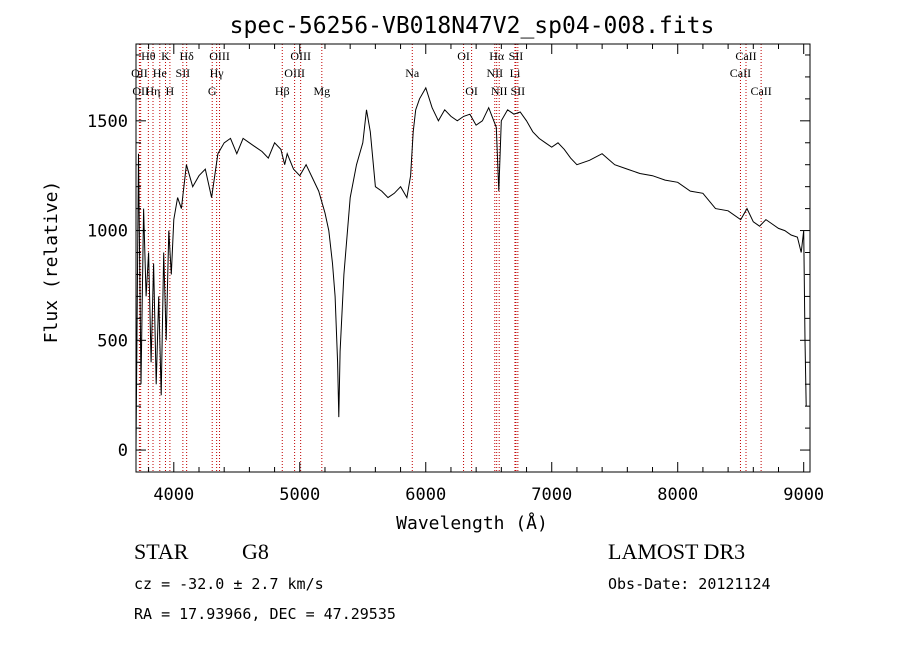 This screenshot has width=900, height=649. I want to click on line-label-25: NII, so click(499, 91).